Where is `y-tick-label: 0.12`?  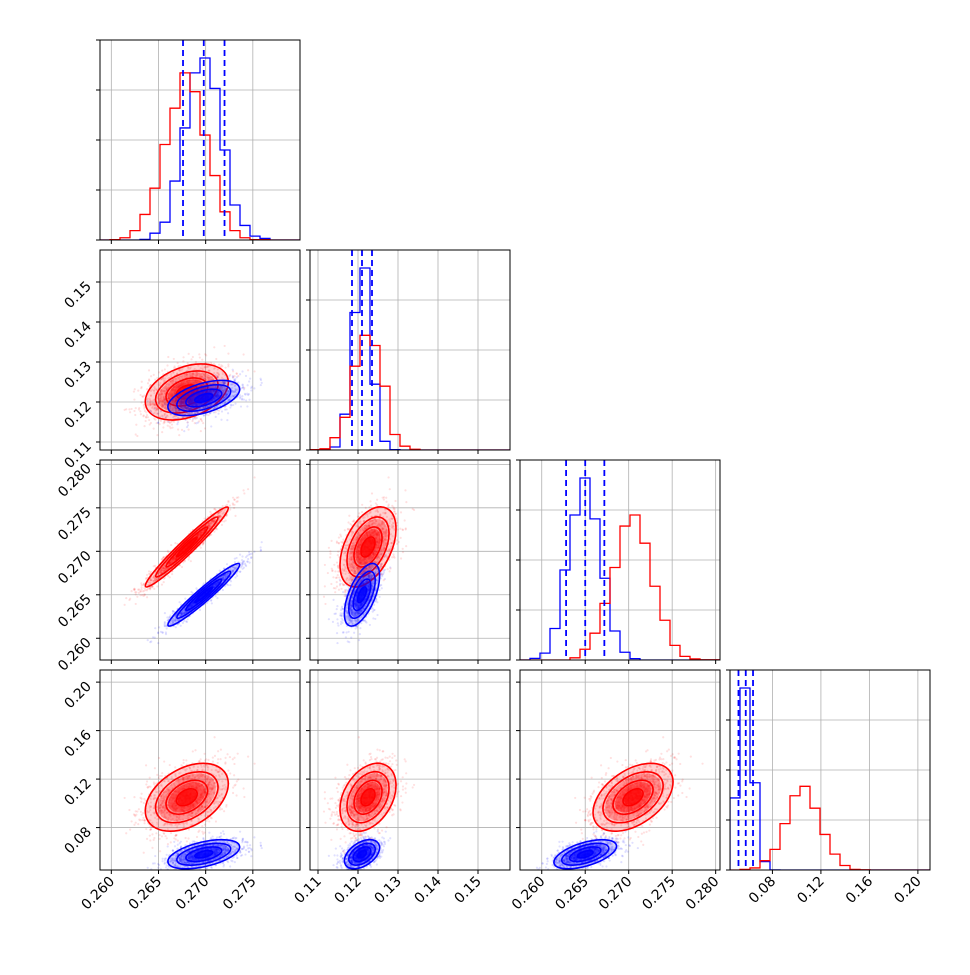 y-tick-label: 0.12 is located at coordinates (77, 415).